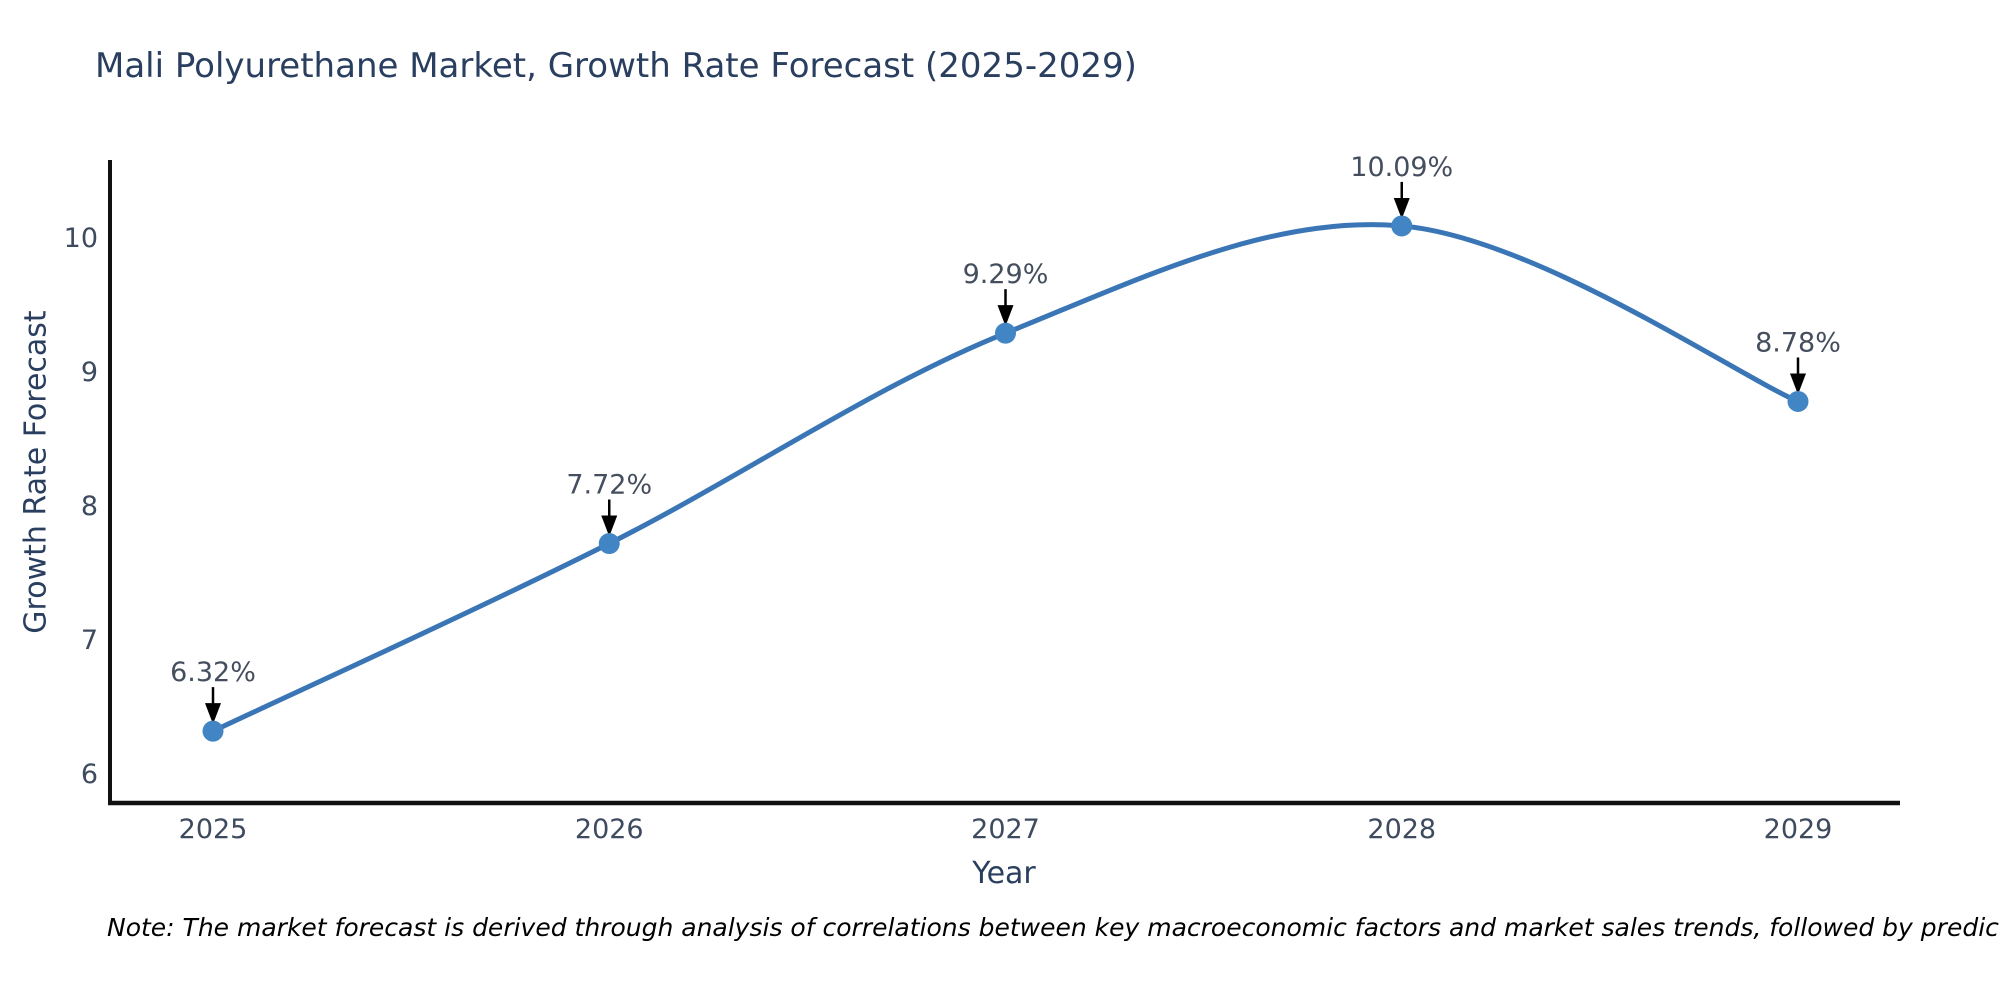 Image resolution: width=2000 pixels, height=1000 pixels. Describe the element at coordinates (1401, 829) in the screenshot. I see `x-tick-label: 2028` at that location.